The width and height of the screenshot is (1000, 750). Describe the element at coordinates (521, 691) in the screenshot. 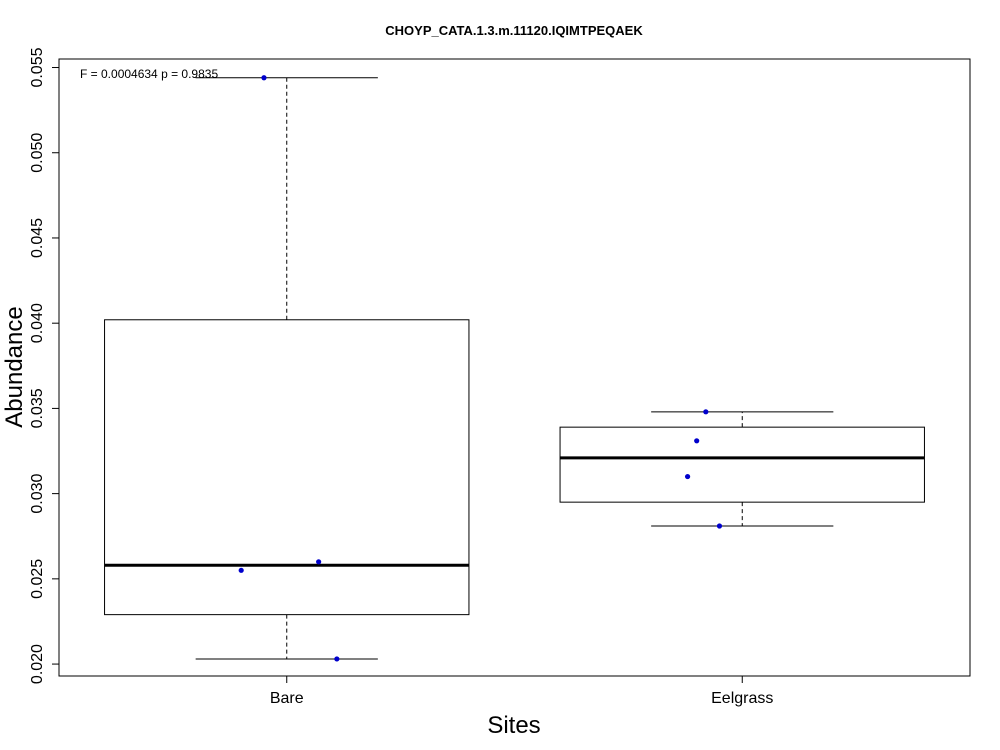

I see `x-axis: Bare Eelgrass` at that location.